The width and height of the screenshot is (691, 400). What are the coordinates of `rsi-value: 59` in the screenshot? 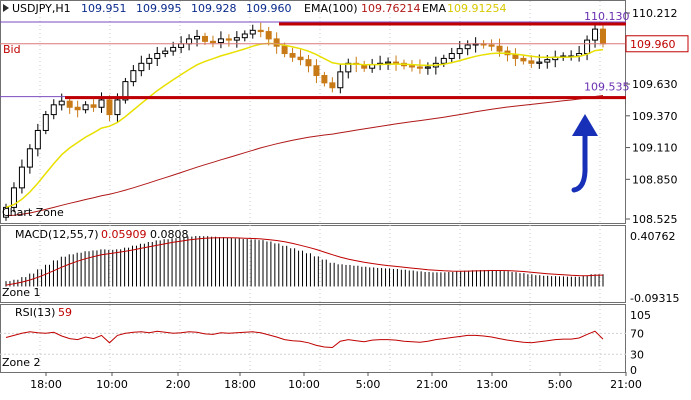 It's located at (65, 312).